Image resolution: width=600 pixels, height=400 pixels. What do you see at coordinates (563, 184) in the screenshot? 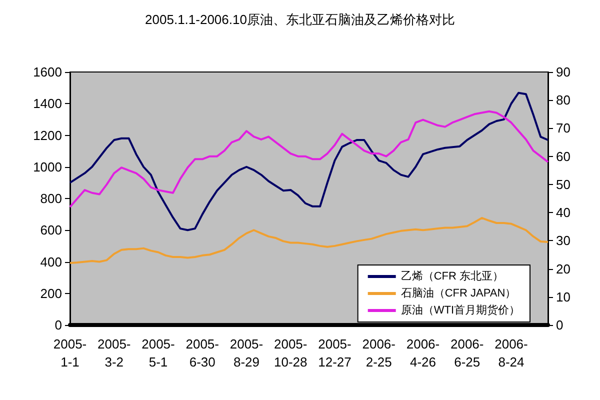
I see `y2-tick-label: 50` at bounding box center [563, 184].